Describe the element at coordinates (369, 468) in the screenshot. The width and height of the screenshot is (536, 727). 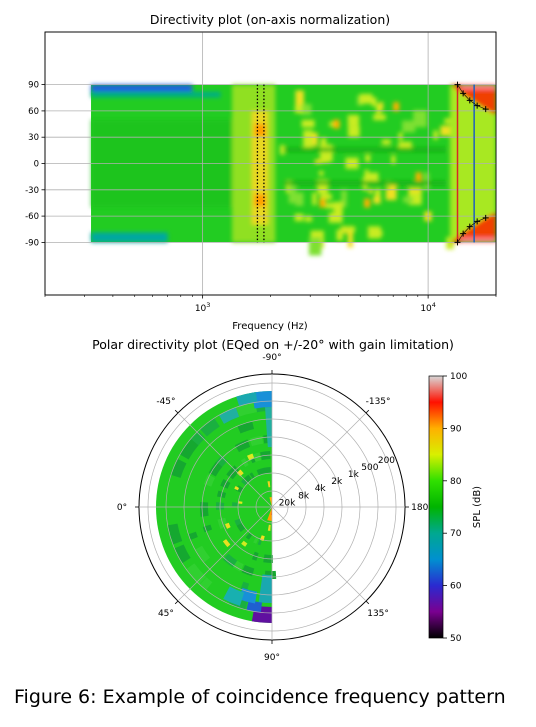
I see `polar-radial-label: 500` at that location.